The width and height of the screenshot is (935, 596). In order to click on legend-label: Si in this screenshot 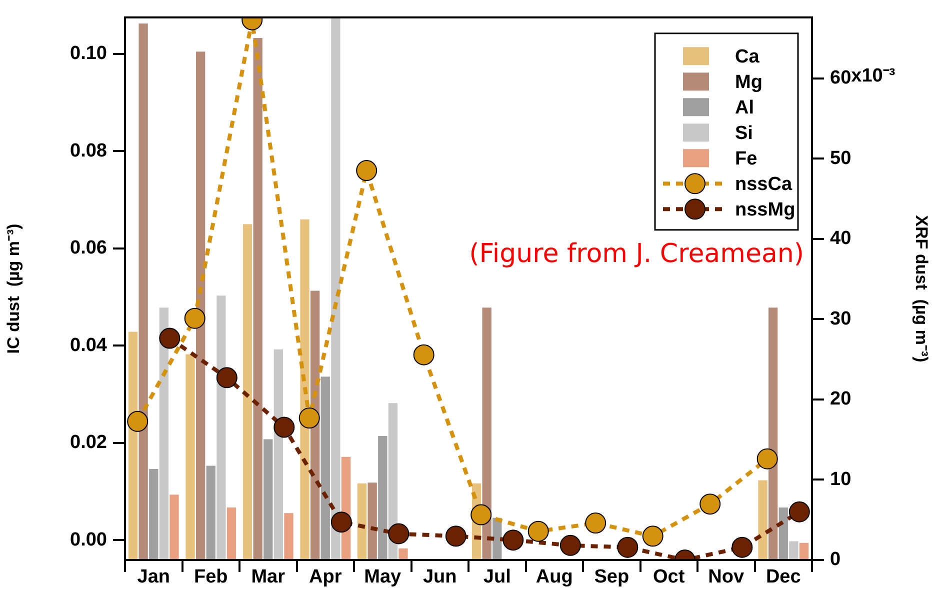, I will do `click(744, 133)`.